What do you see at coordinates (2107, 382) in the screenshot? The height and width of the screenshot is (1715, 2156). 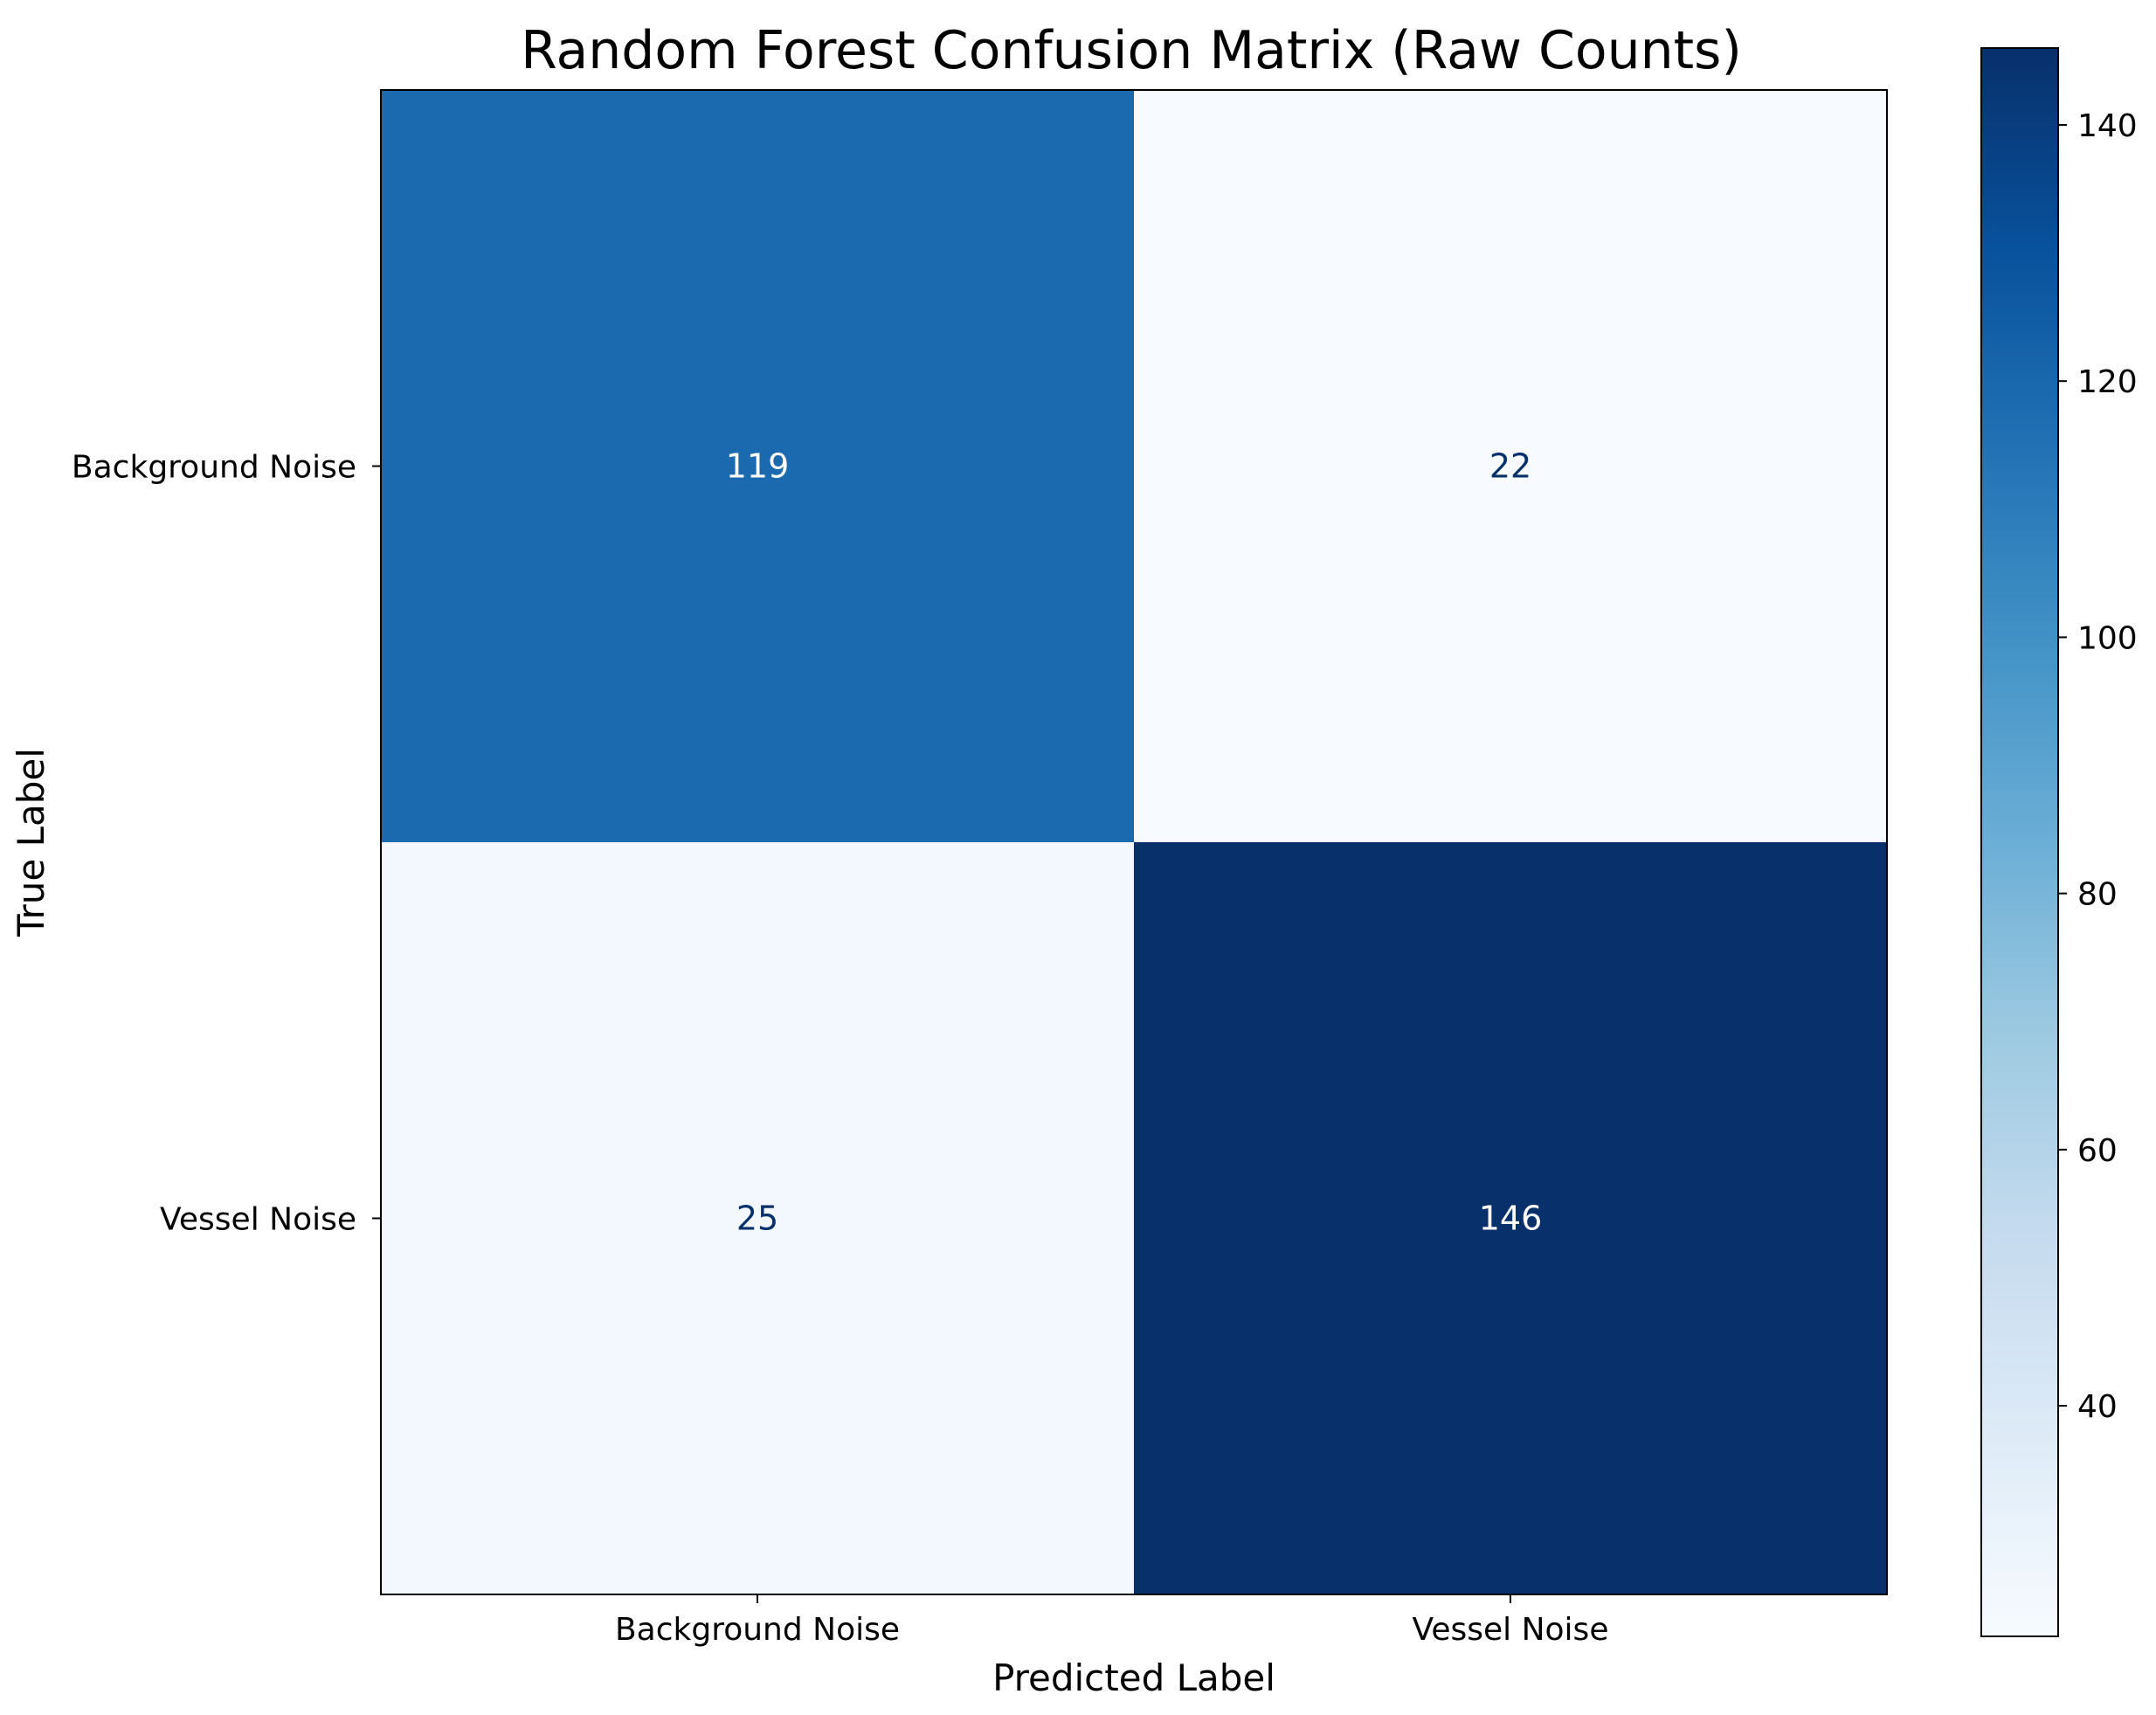 I see `colorbar-tick-label: 120` at bounding box center [2107, 382].